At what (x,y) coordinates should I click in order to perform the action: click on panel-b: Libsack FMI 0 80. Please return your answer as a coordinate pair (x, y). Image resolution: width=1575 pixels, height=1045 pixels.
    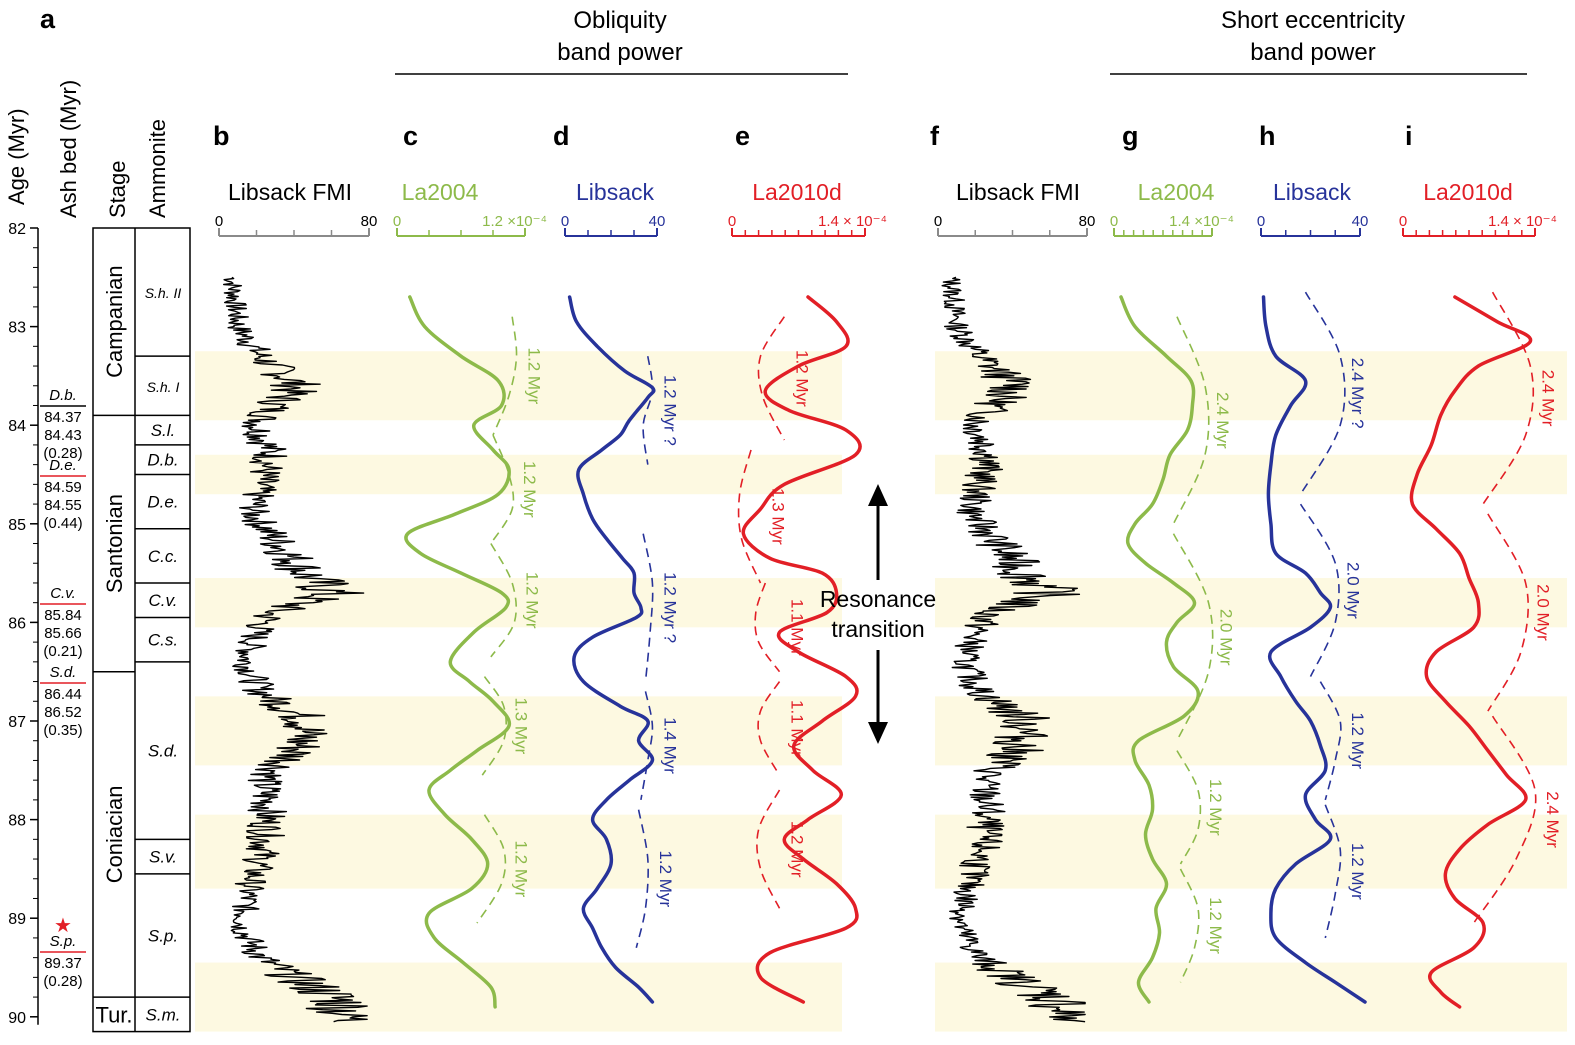
    Looking at the image, I should click on (296, 601).